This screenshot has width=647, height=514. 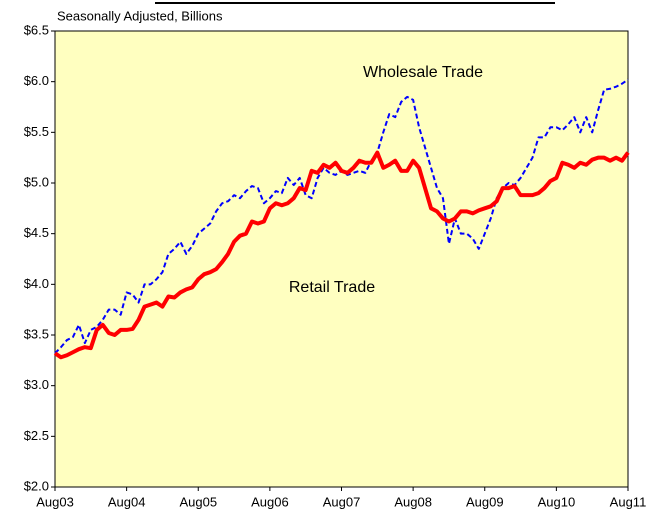 I want to click on x-tick-label: Aug03, so click(x=55, y=501).